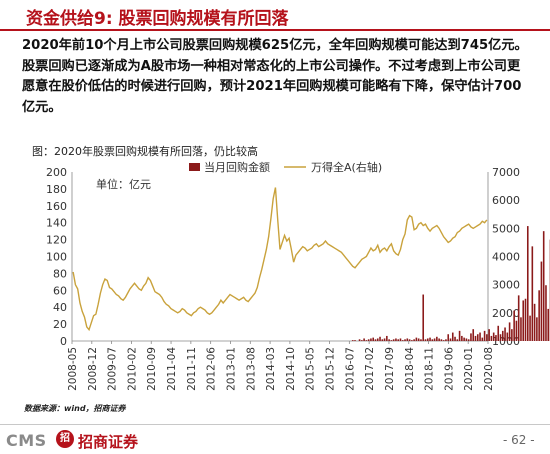 The image size is (550, 454). What do you see at coordinates (192, 369) in the screenshot?
I see `x-tick-label: 2011-11` at bounding box center [192, 369].